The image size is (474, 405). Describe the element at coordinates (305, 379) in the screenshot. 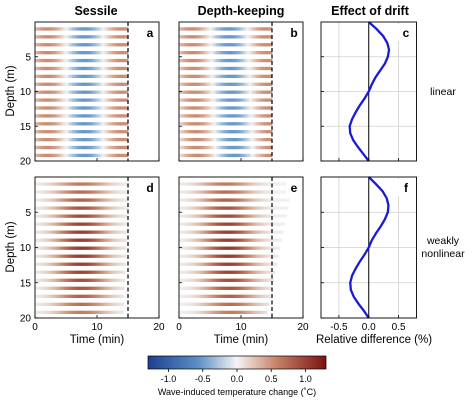

I see `colorbar-tick-label: 1.0` at that location.